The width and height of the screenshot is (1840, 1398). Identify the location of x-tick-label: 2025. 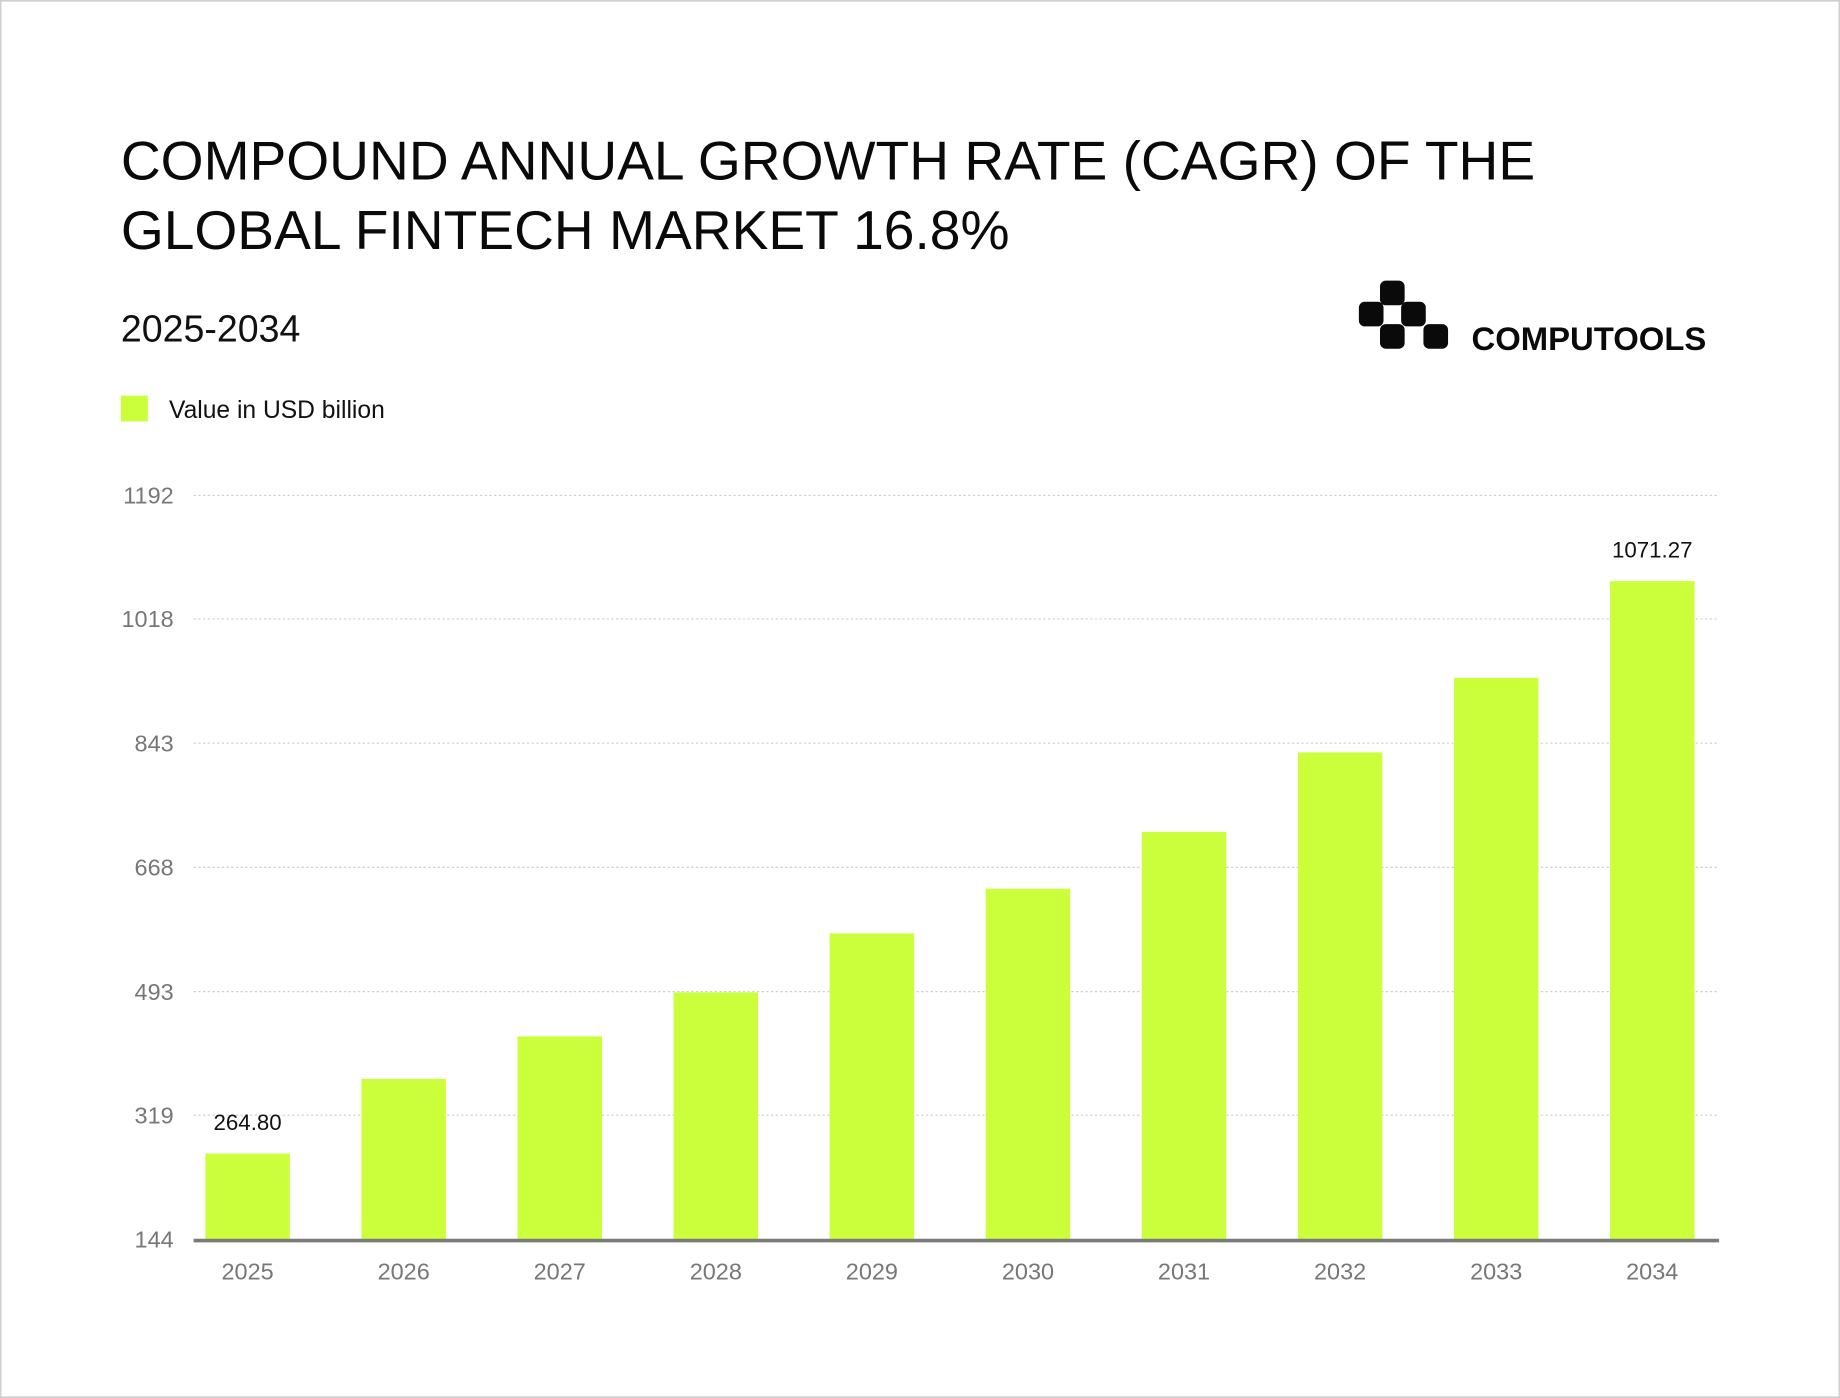
(248, 1271).